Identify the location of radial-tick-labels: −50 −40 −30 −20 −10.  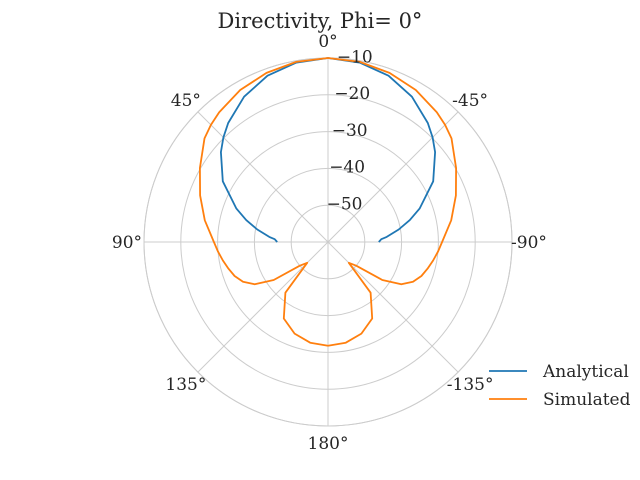
(350, 130).